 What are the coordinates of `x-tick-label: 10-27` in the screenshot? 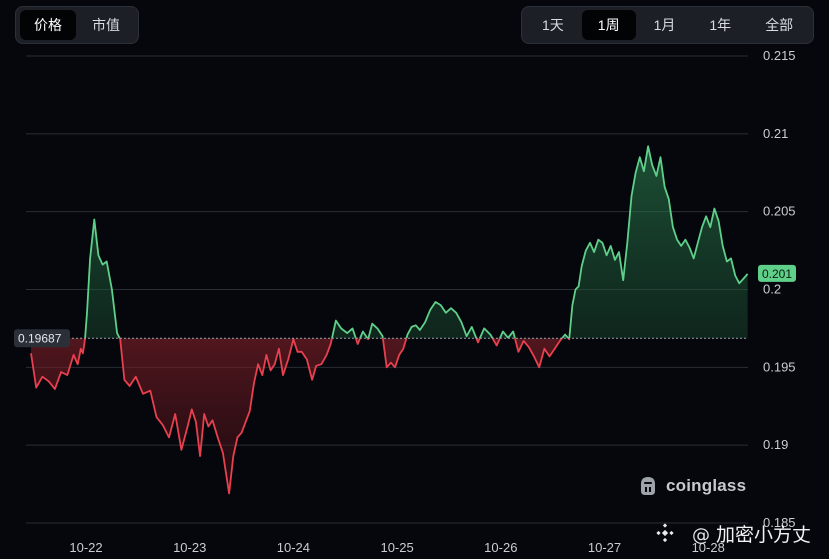 It's located at (604, 547).